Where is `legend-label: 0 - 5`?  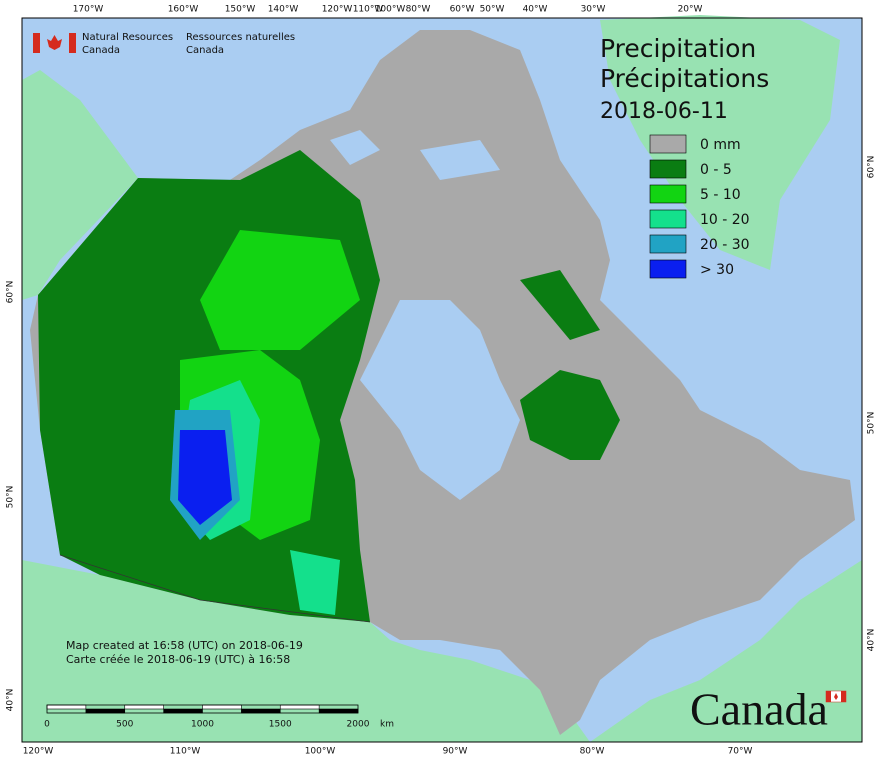 legend-label: 0 - 5 is located at coordinates (716, 170).